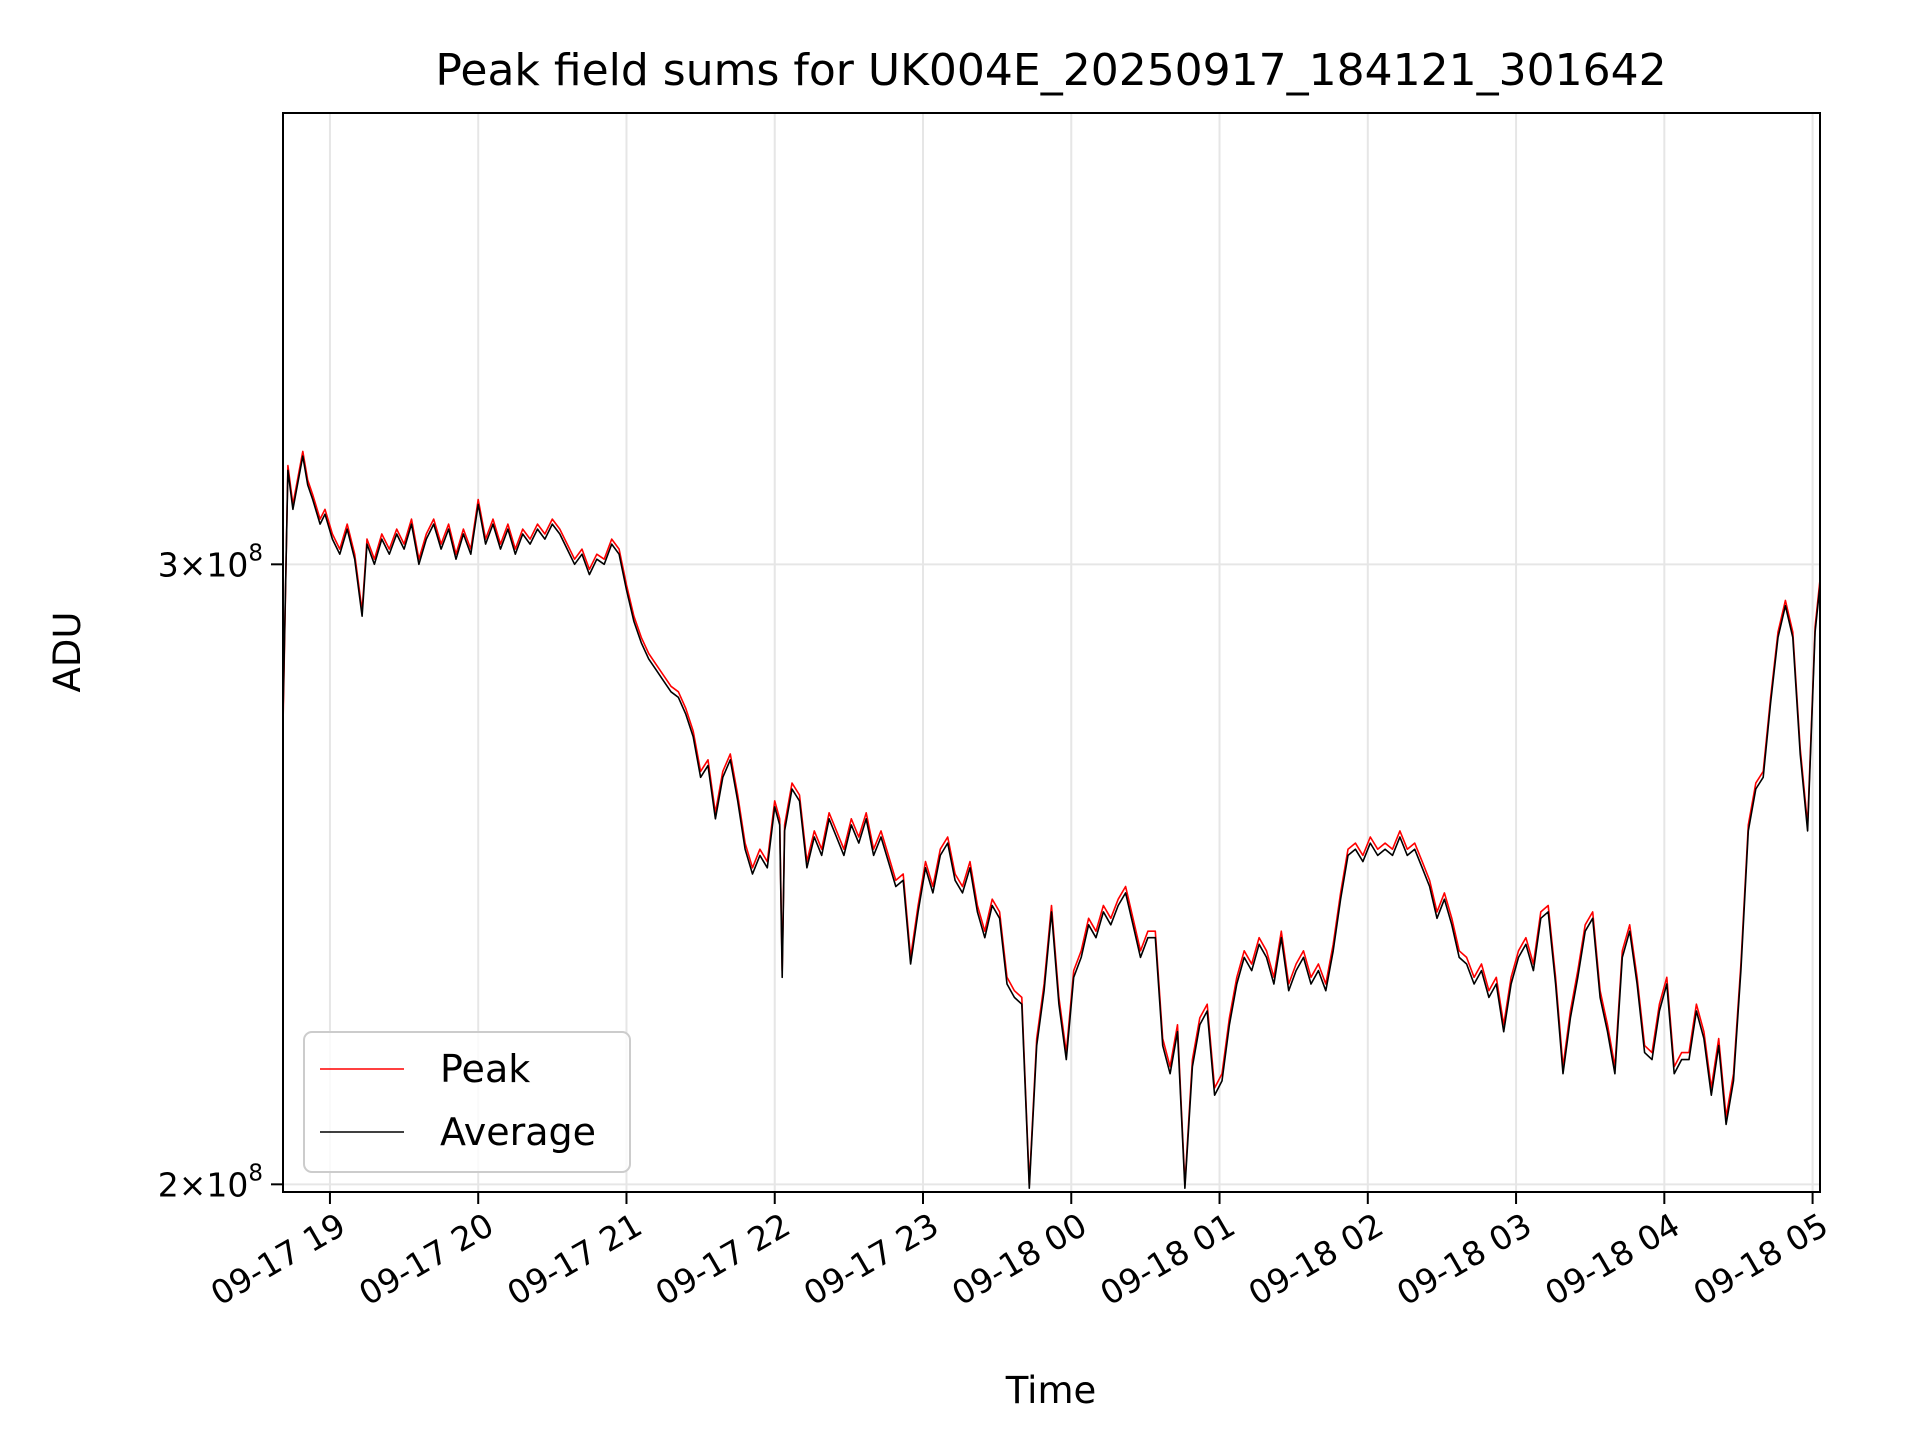 The image size is (1920, 1440). What do you see at coordinates (485, 1069) in the screenshot?
I see `legend-label-peak: Peak` at bounding box center [485, 1069].